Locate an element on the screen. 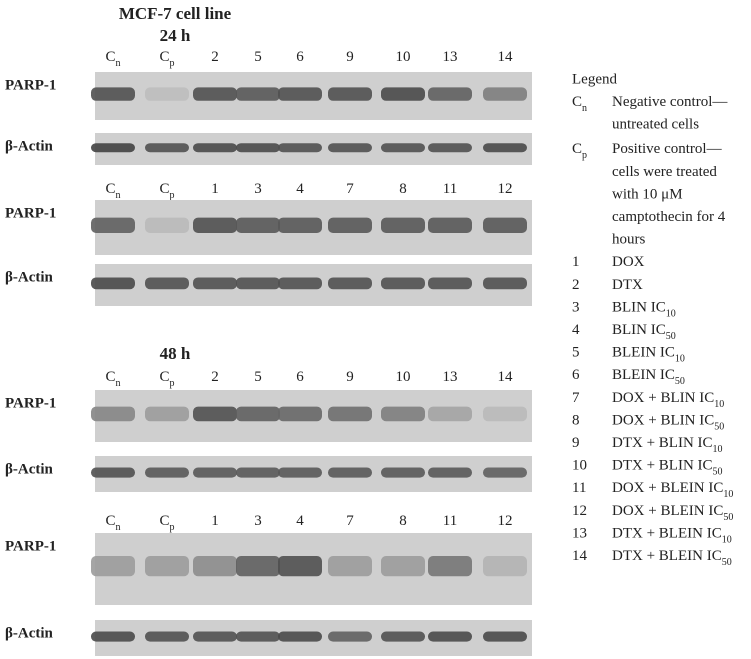 The height and width of the screenshot is (659, 751). legend-text-main: camptothecin for 4 is located at coordinates (669, 217).